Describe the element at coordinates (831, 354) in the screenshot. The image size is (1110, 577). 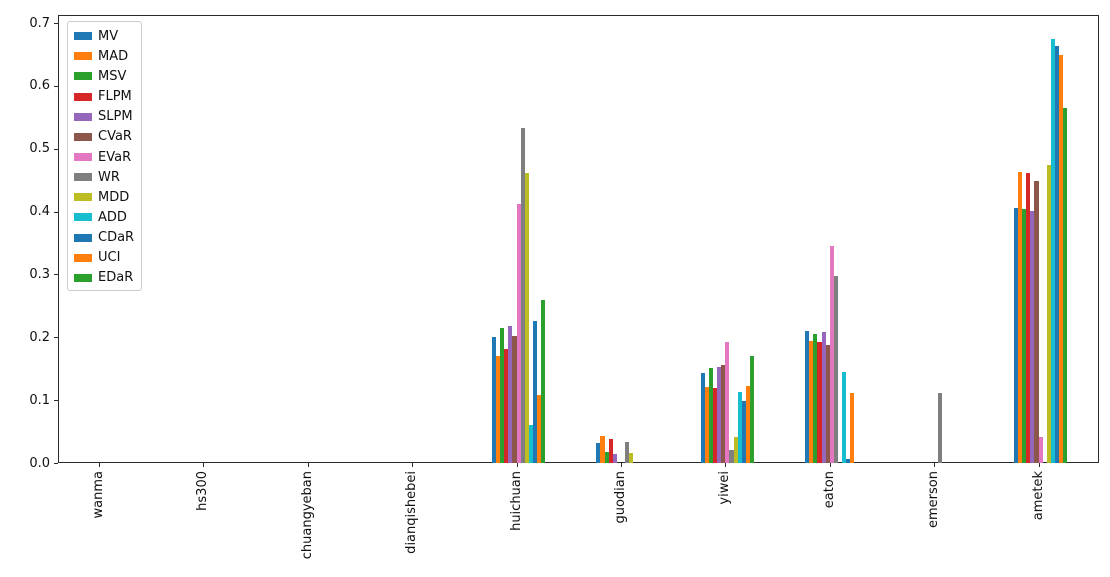
I see `bar-EVaR-eaton` at that location.